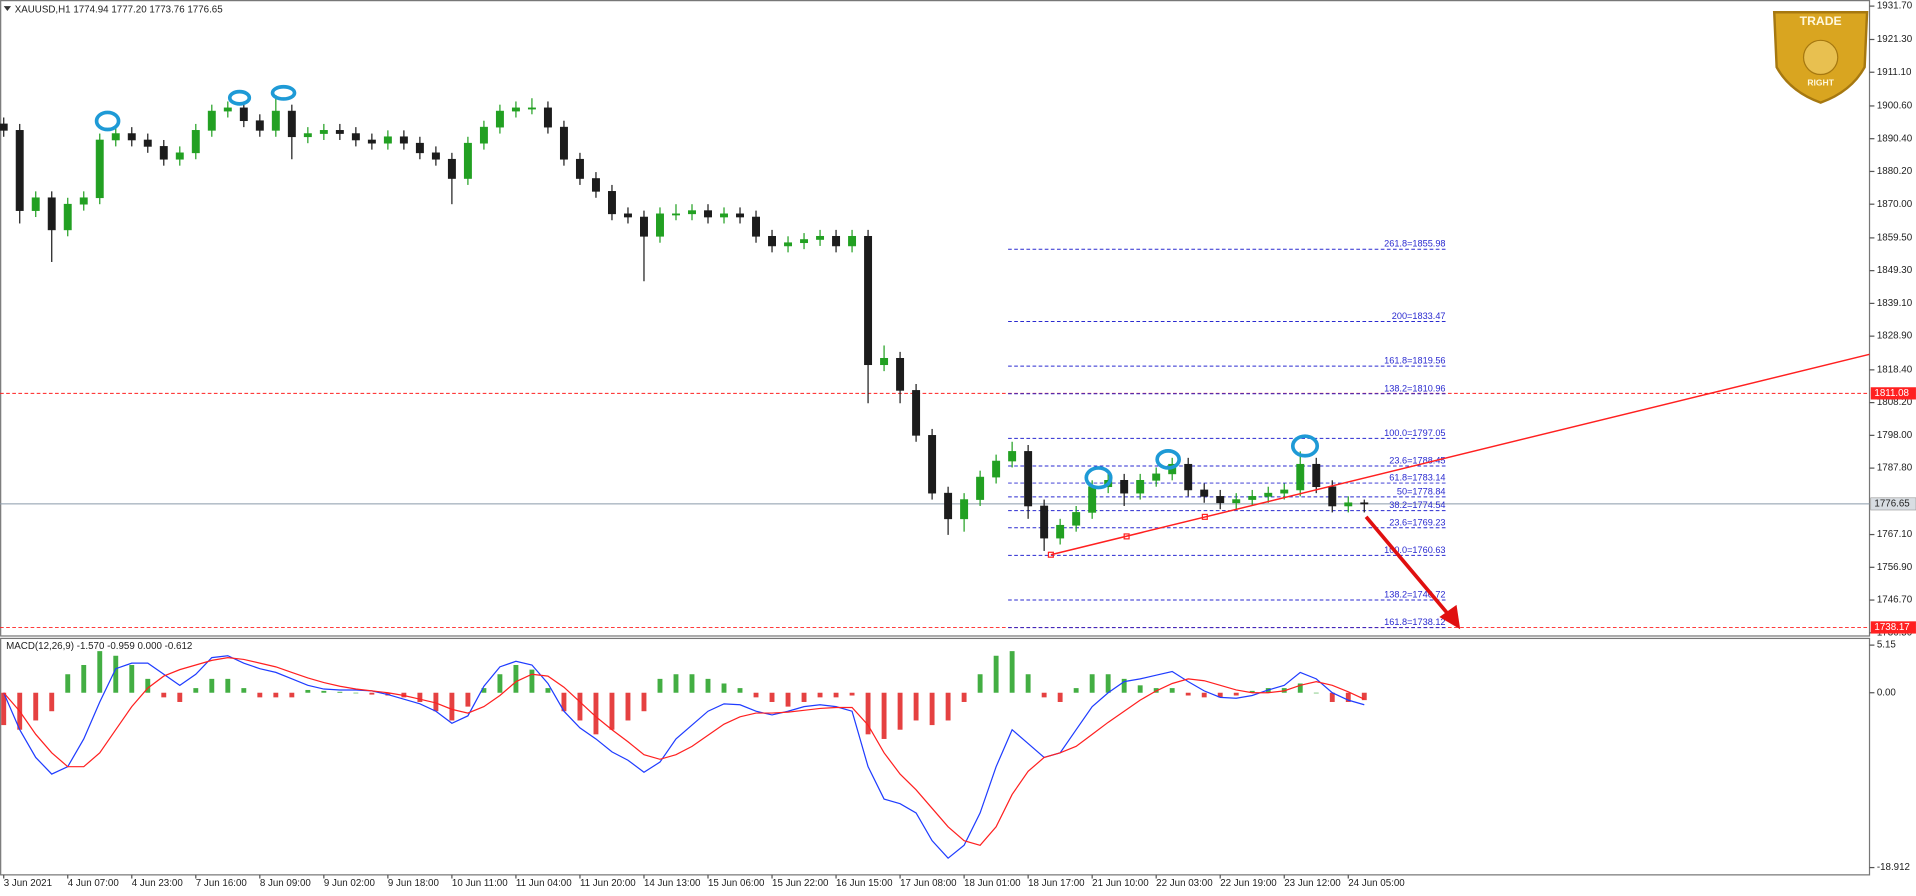 The width and height of the screenshot is (1916, 896). What do you see at coordinates (1376, 883) in the screenshot?
I see `x-tick-label: 24 Jun 05:00` at bounding box center [1376, 883].